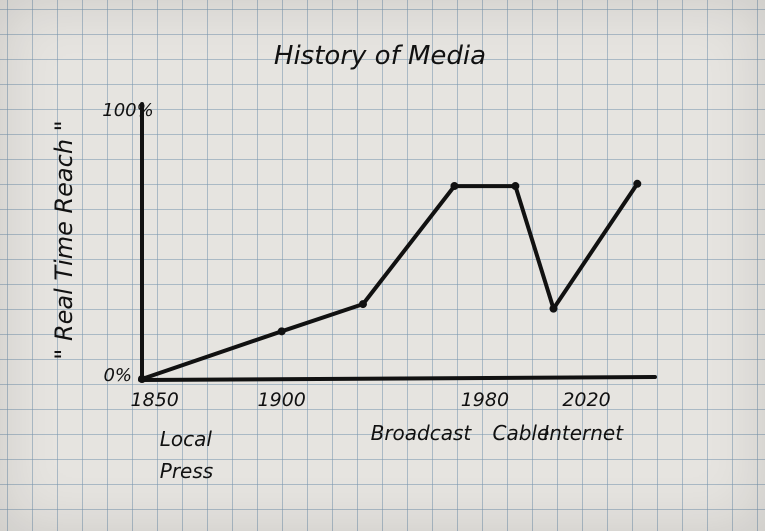 Image resolution: width=765 pixels, height=531 pixels. Describe the element at coordinates (422, 433) in the screenshot. I see `annotation-broadcast: Broadcast` at that location.